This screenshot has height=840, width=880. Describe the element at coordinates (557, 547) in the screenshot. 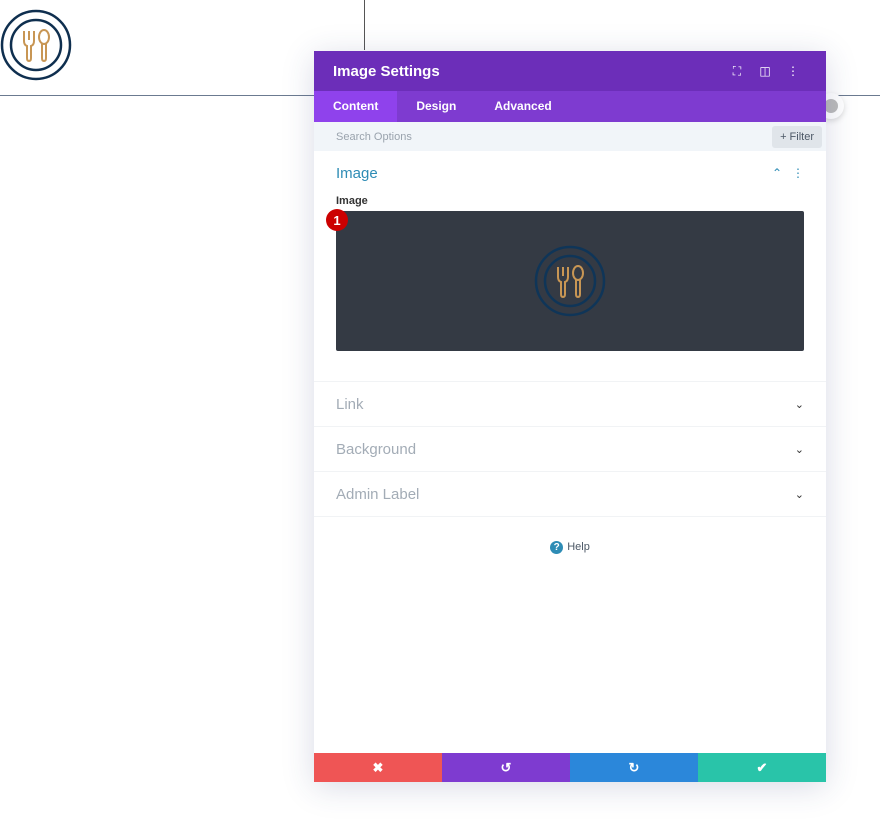

I see `help-icon: ?` at that location.